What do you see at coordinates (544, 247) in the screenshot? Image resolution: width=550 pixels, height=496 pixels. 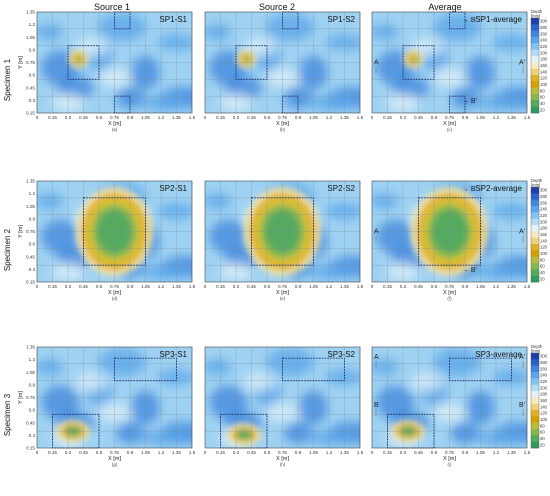 I see `colorbar-tick-label: 120` at bounding box center [544, 247].